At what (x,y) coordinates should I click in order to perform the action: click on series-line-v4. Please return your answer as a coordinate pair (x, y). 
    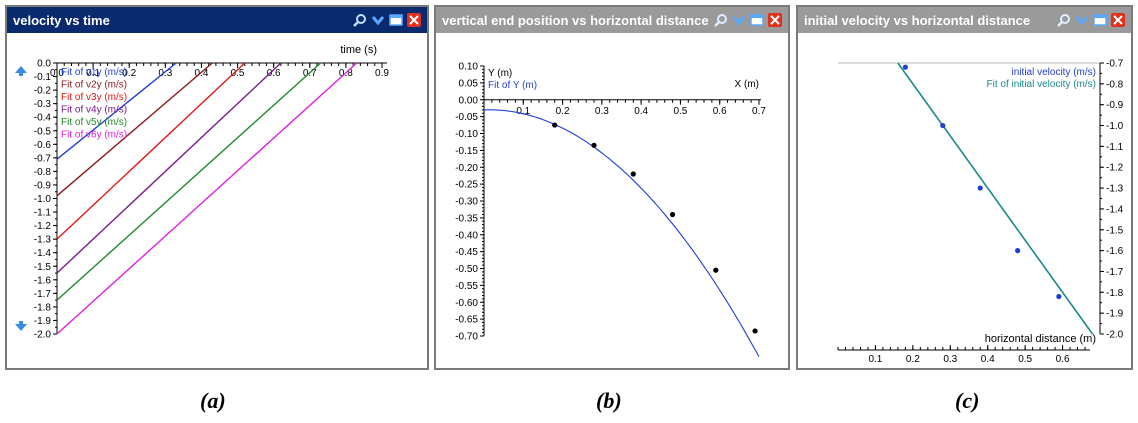
    Looking at the image, I should click on (169, 168).